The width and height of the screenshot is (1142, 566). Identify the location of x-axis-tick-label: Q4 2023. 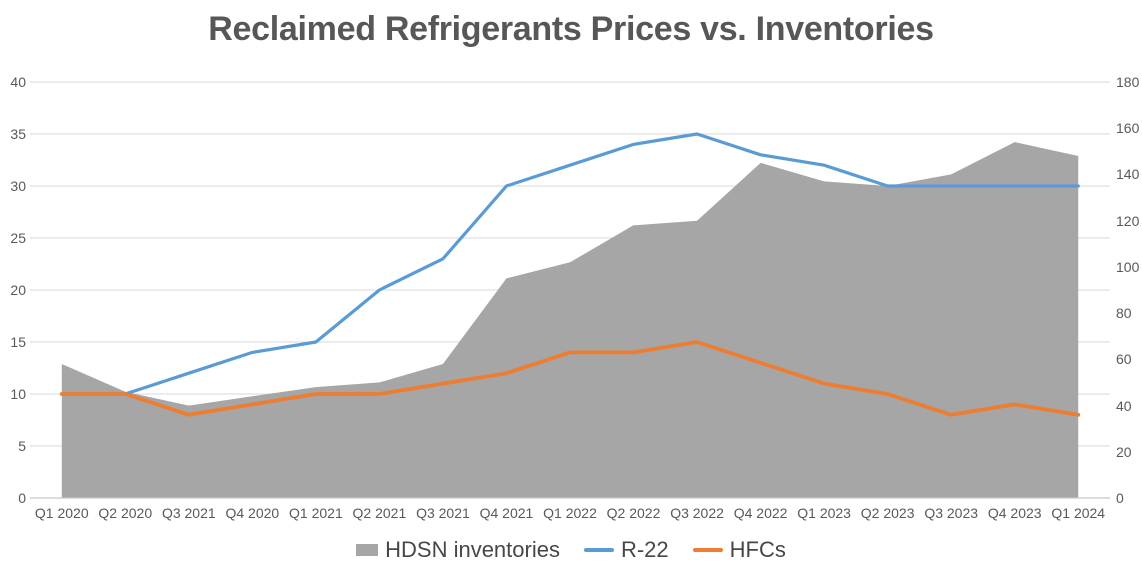
(1014, 513).